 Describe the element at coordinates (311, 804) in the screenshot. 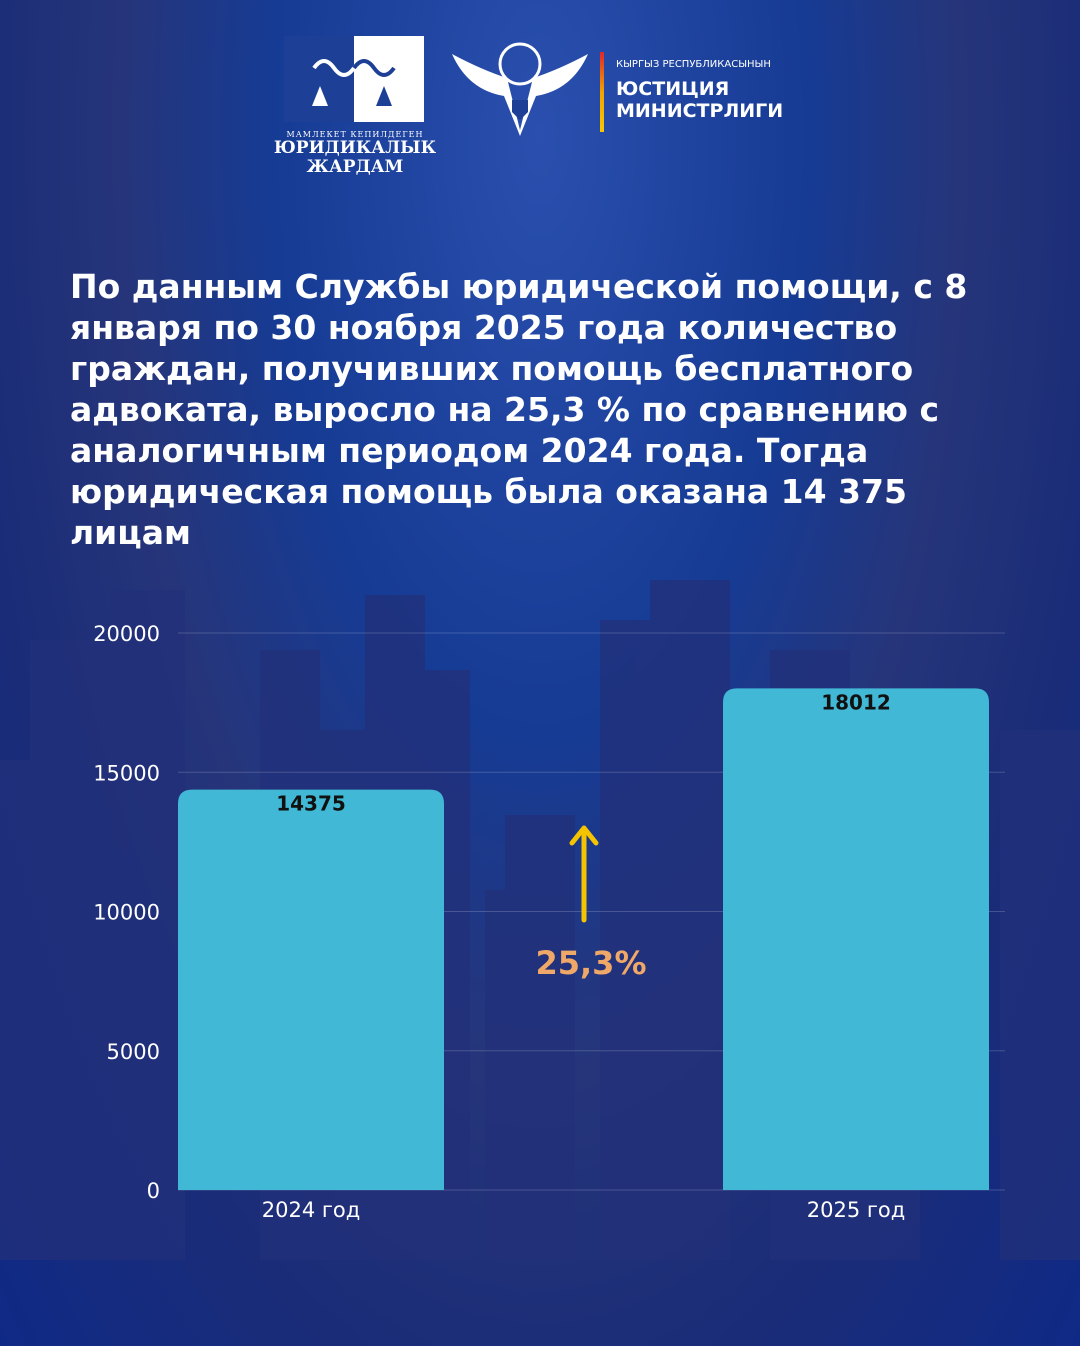

I see `bar-value-label: 14375` at that location.